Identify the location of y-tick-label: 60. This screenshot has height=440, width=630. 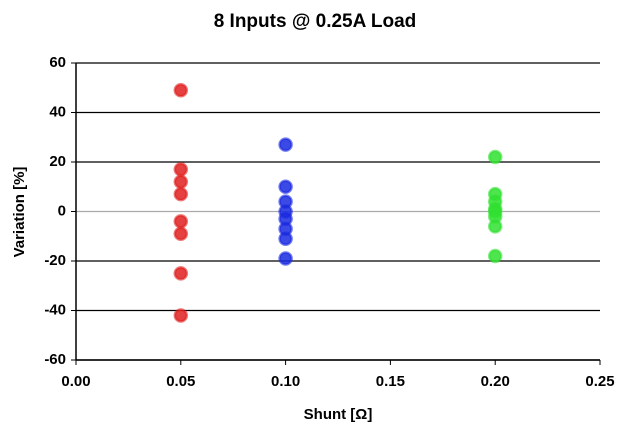
(57, 62).